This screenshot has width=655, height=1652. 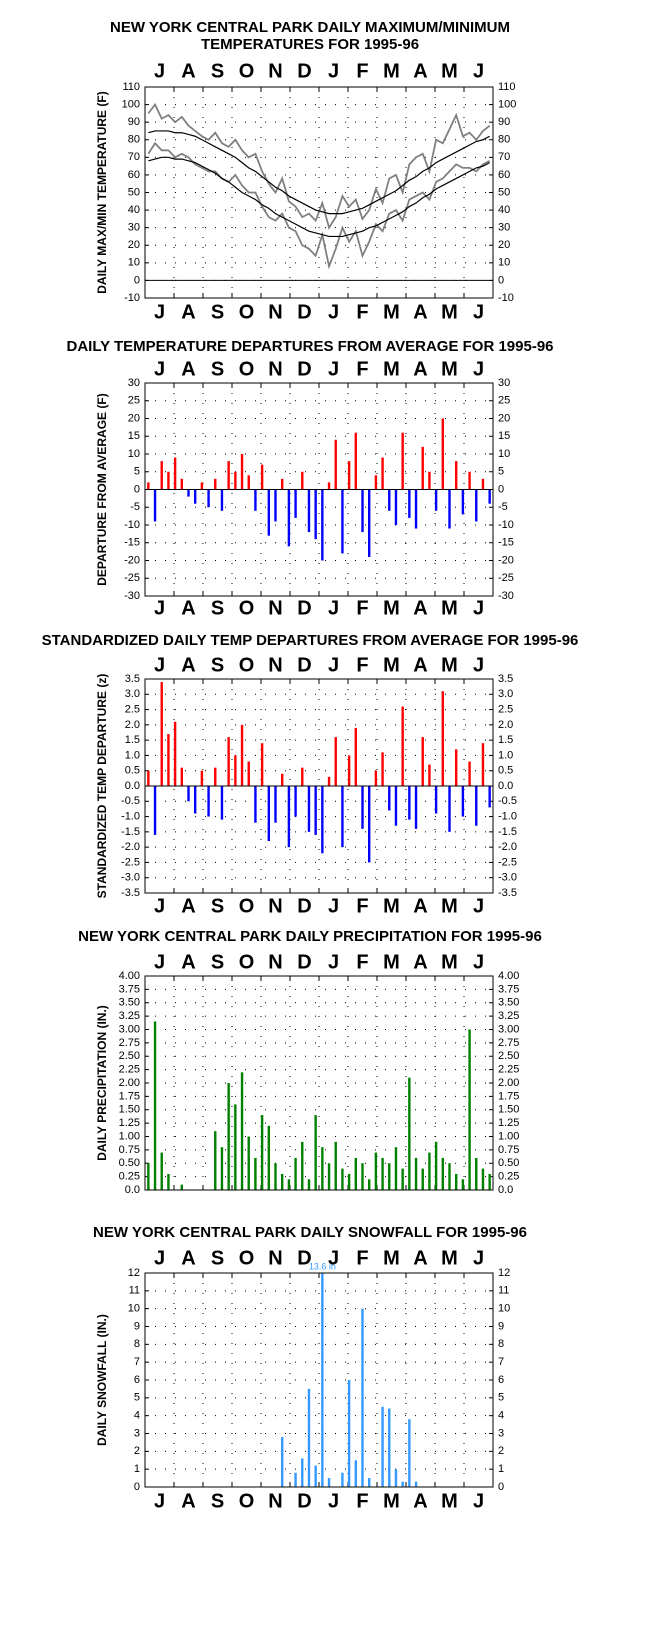 I want to click on y-tick-label: 7, so click(x=501, y=1362).